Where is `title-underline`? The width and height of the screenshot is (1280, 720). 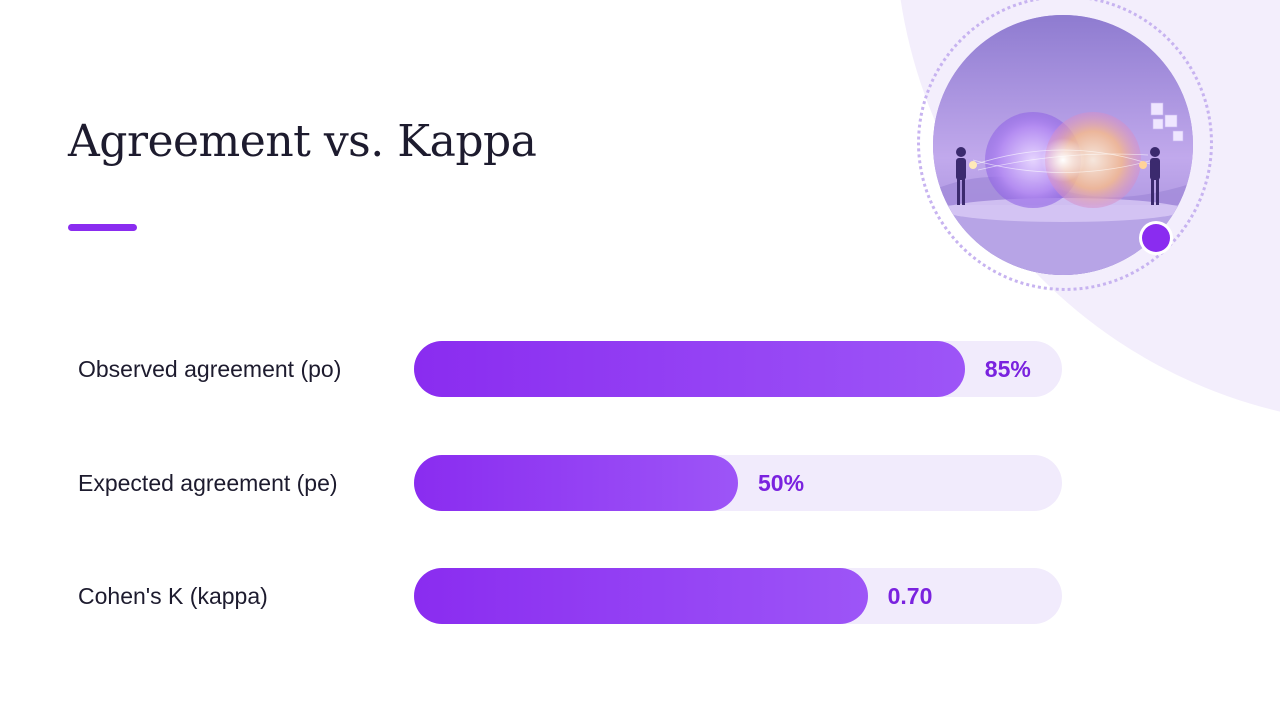 title-underline is located at coordinates (102, 227).